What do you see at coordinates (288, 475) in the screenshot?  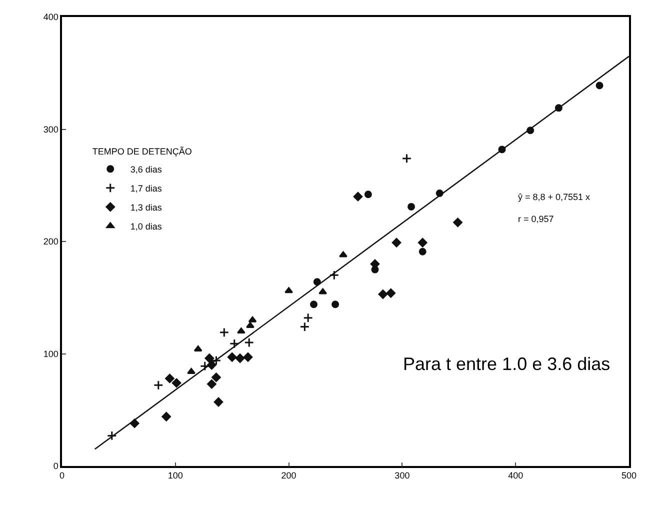 I see `x-tick-label: 200` at bounding box center [288, 475].